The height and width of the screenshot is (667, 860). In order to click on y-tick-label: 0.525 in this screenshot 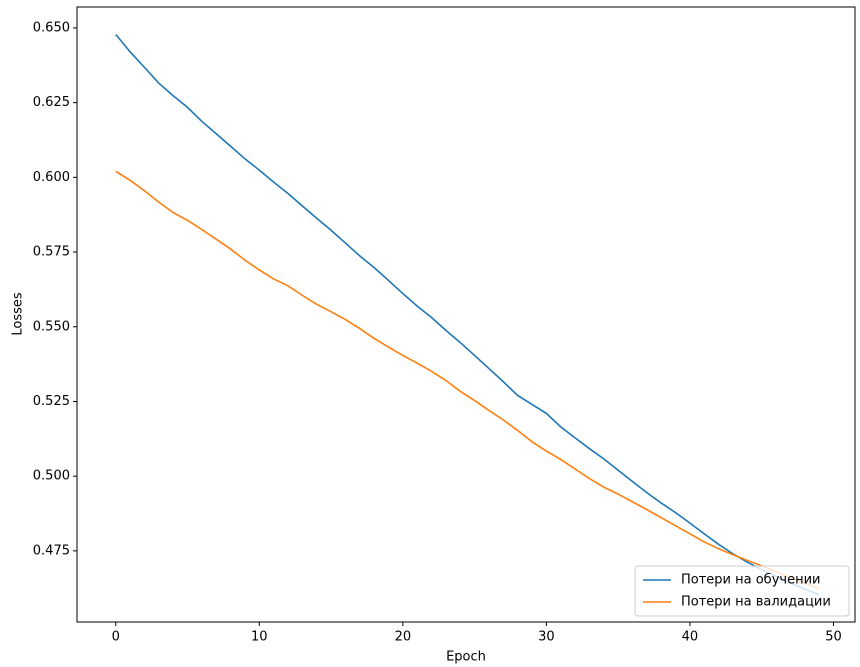, I will do `click(51, 401)`.